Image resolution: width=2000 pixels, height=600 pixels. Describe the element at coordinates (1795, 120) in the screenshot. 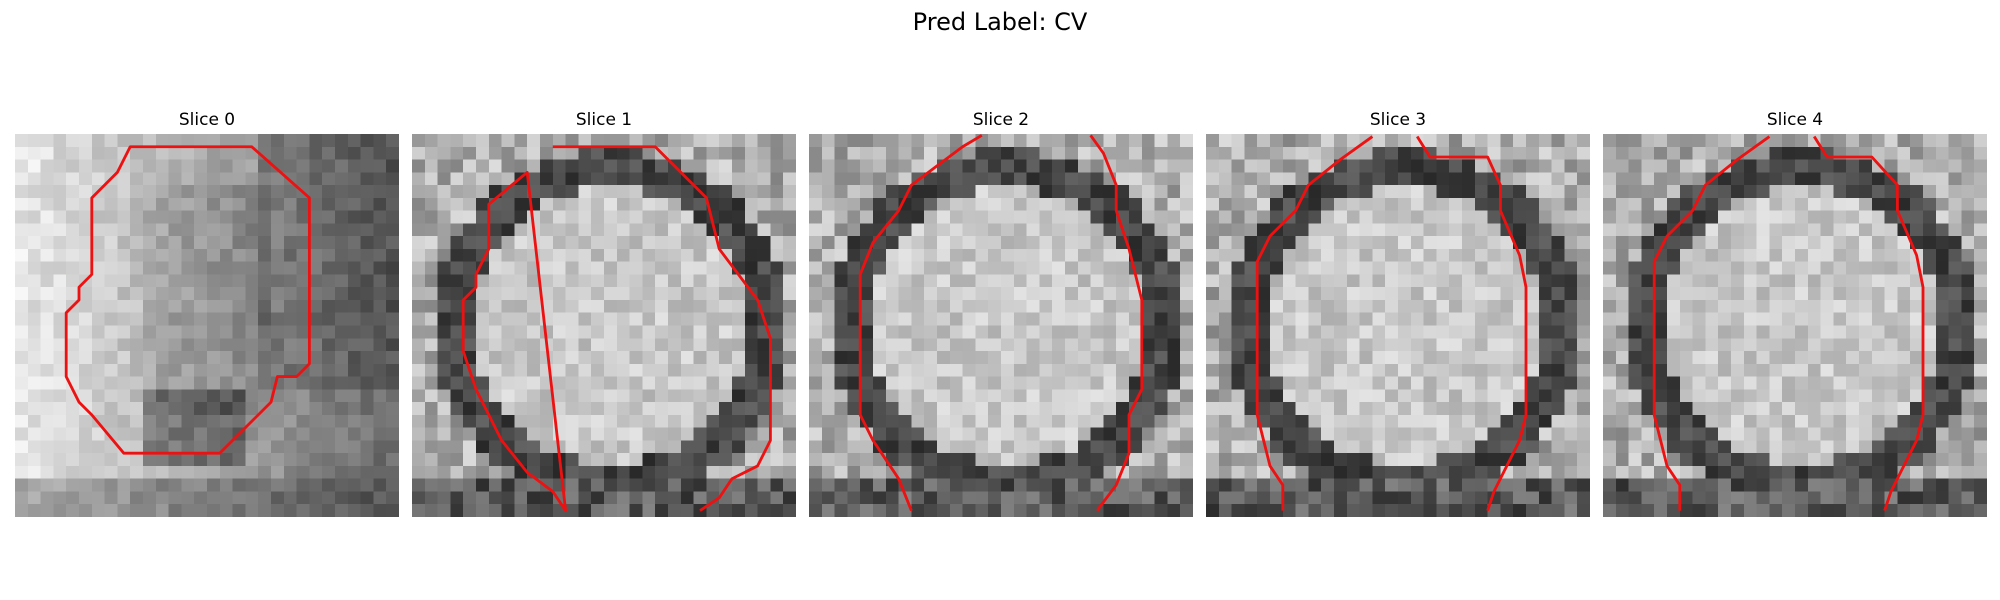

I see `slice-title: Slice 4` at that location.